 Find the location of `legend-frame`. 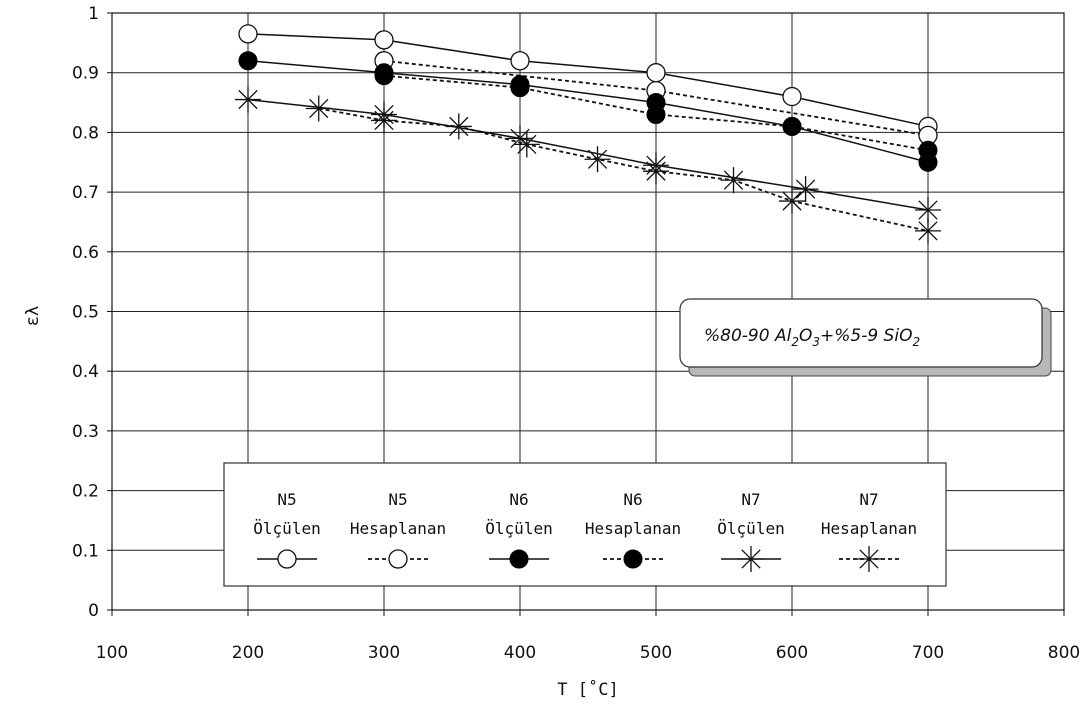

legend-frame is located at coordinates (585, 524).